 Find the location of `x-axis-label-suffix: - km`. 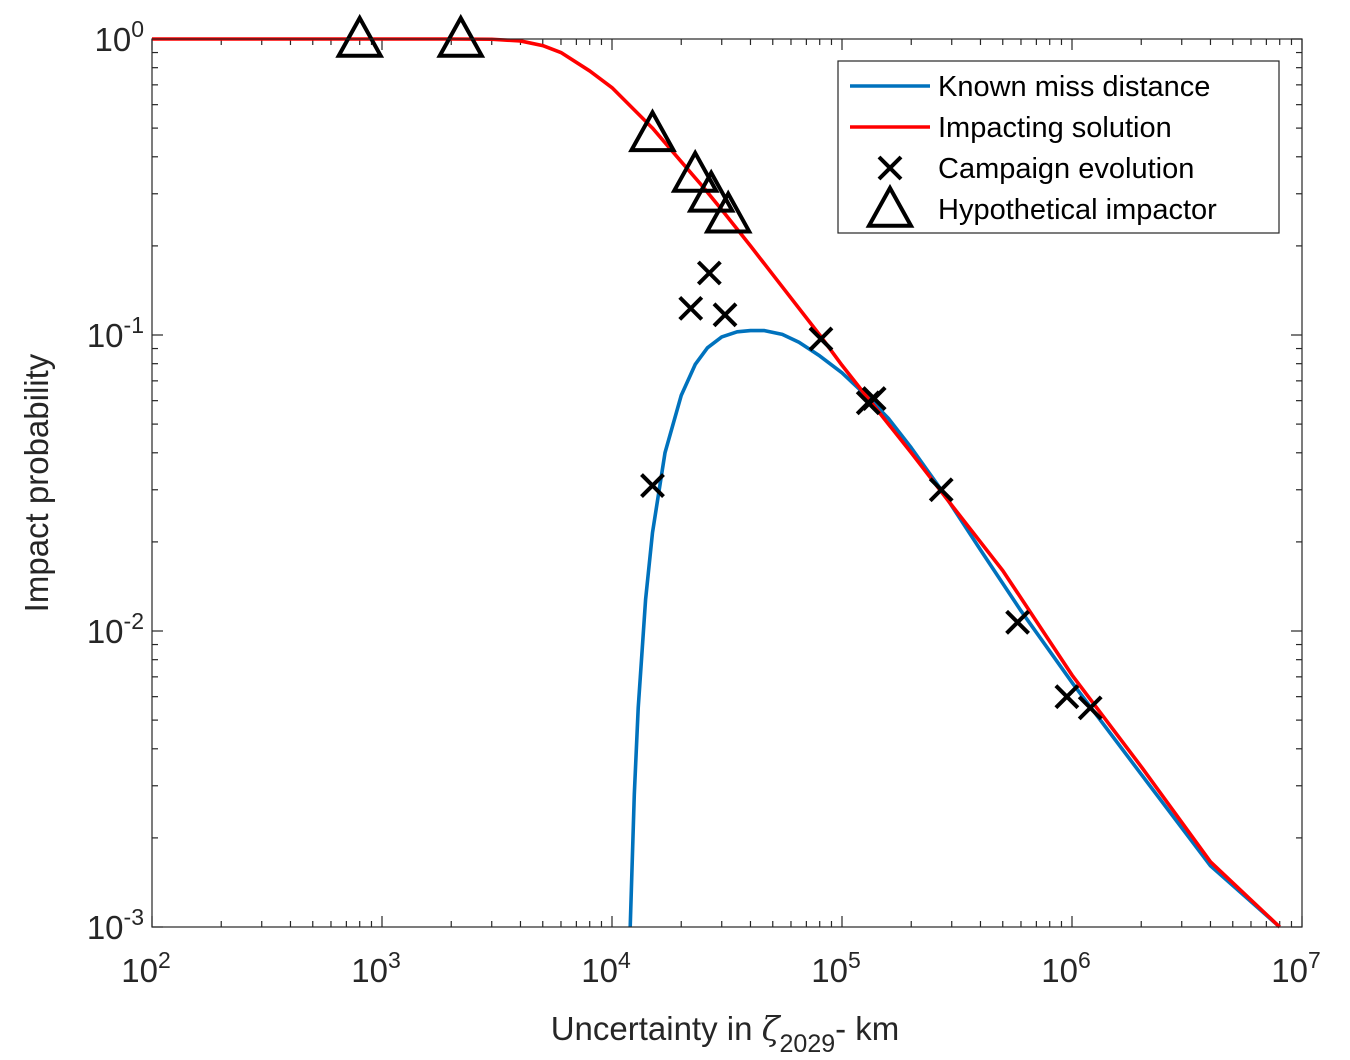

x-axis-label-suffix: - km is located at coordinates (867, 1028).